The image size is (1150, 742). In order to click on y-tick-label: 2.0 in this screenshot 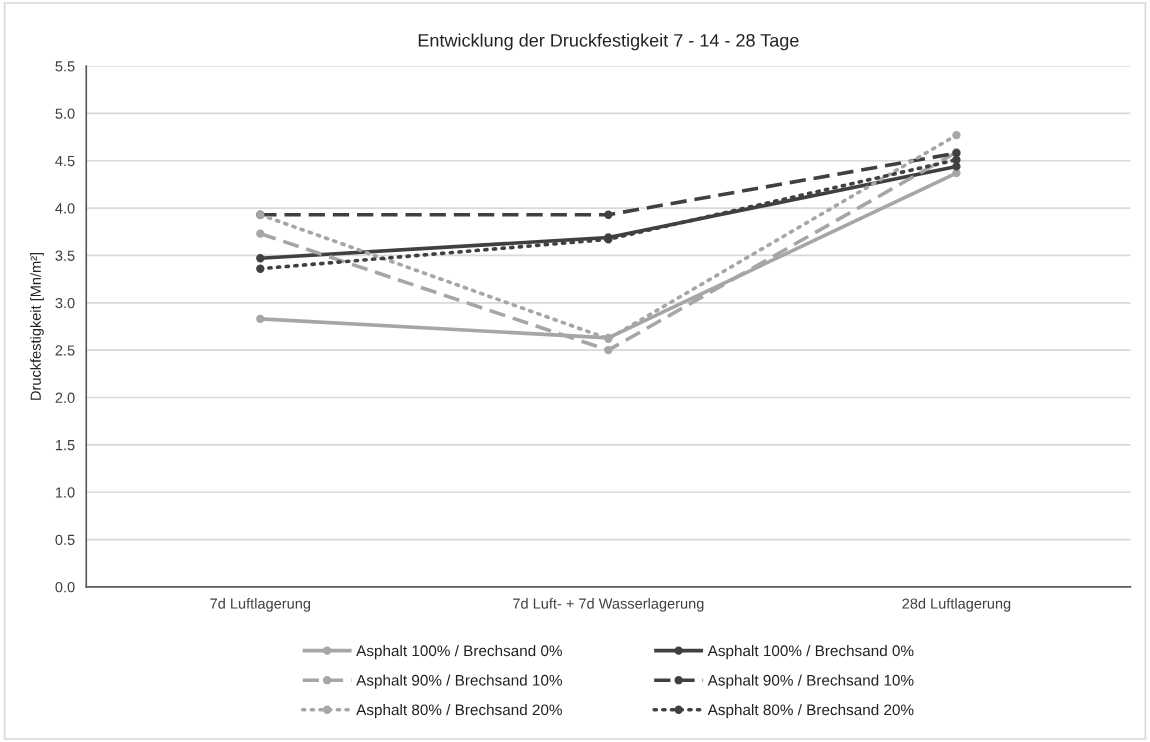, I will do `click(65, 397)`.